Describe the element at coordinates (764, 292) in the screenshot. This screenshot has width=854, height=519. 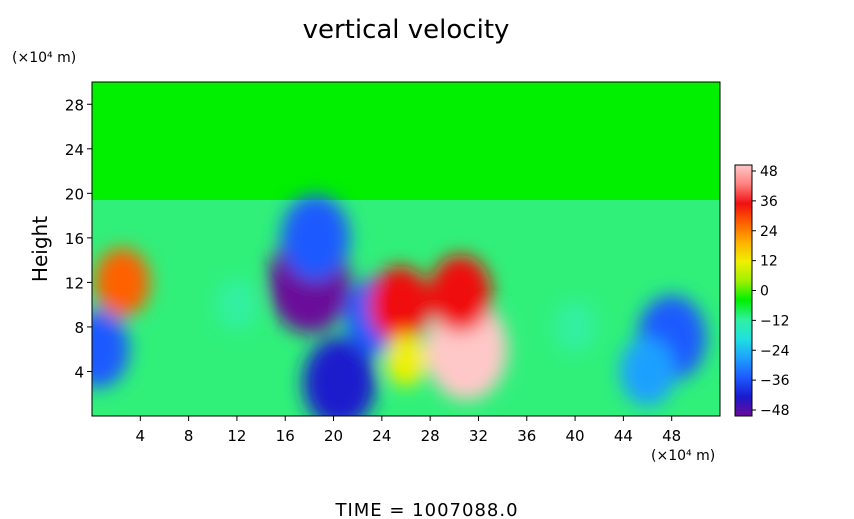
I see `colorbar-tick-label: 0` at that location.